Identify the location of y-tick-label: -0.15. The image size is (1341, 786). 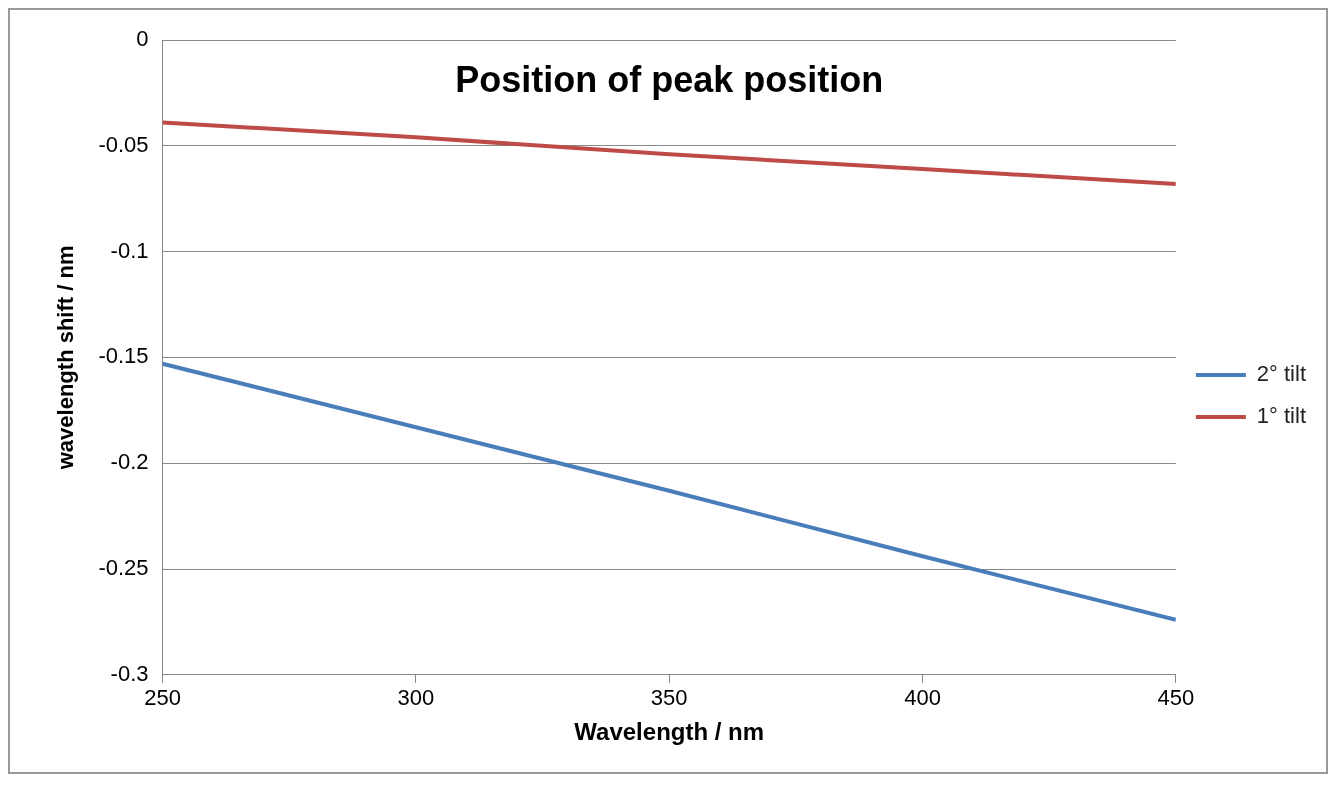
(123, 356).